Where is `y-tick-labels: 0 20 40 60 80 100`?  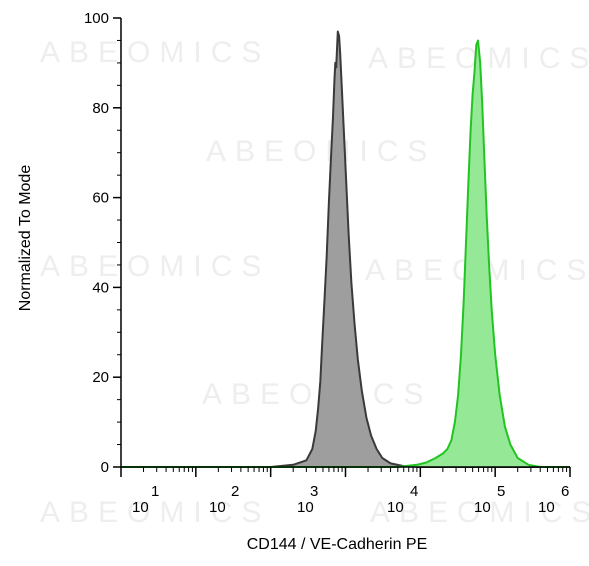
y-tick-labels: 0 20 40 60 80 100 is located at coordinates (96, 243).